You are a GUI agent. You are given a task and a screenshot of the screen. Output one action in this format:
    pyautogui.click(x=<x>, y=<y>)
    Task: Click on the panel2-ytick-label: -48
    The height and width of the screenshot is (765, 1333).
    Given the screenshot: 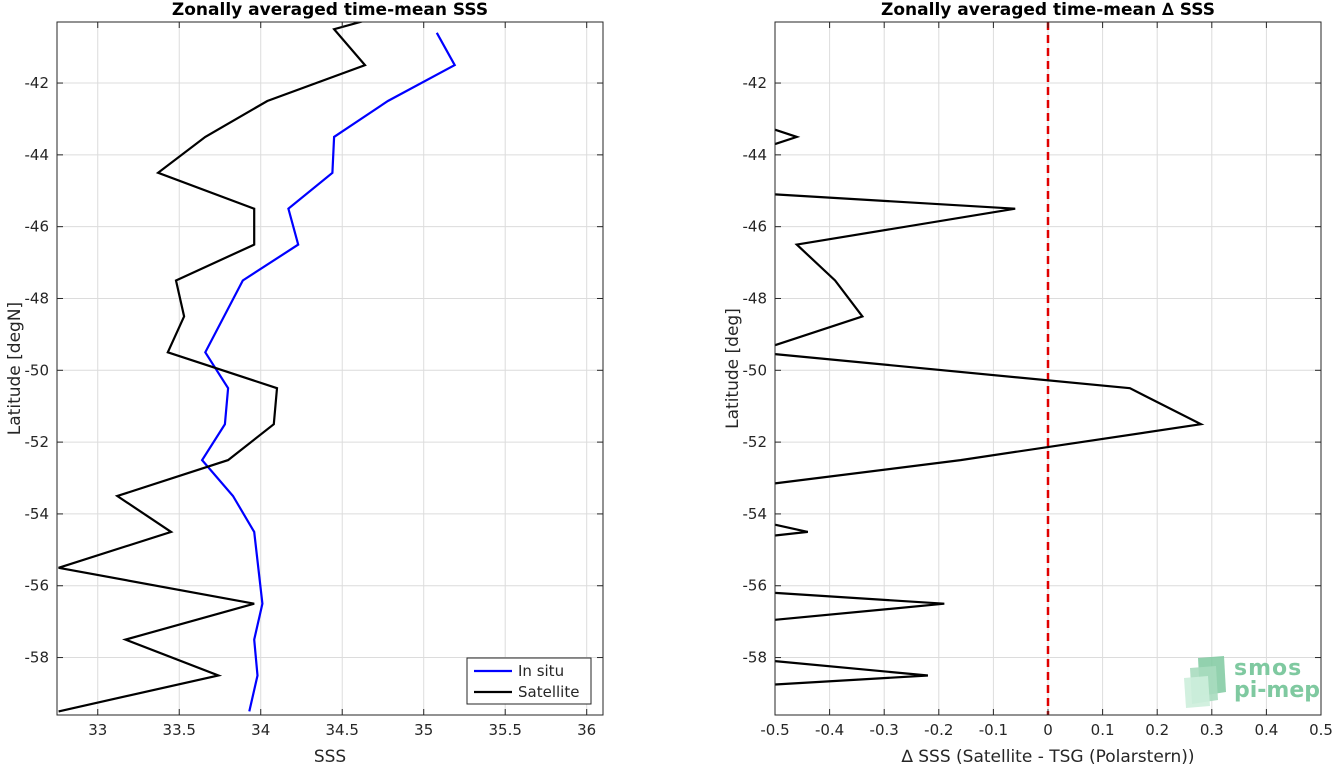 What is the action you would take?
    pyautogui.click(x=755, y=298)
    